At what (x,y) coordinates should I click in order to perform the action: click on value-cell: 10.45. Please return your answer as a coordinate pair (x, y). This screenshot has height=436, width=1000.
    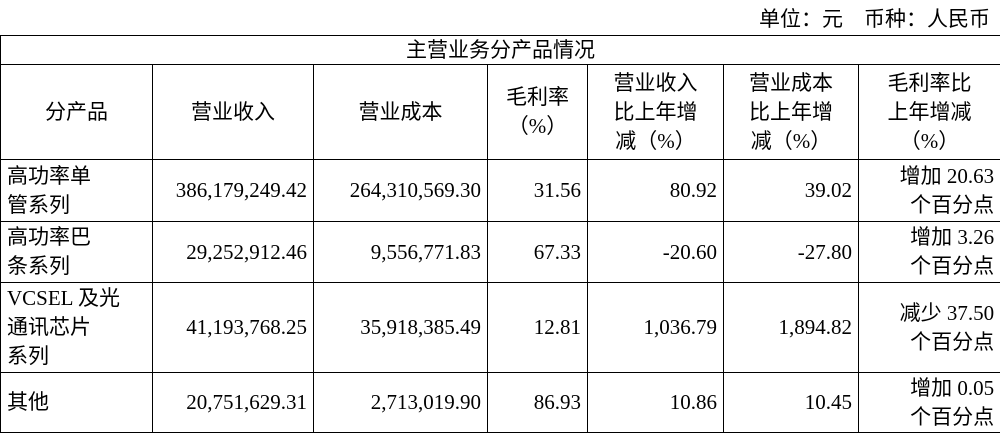
    Looking at the image, I should click on (791, 402).